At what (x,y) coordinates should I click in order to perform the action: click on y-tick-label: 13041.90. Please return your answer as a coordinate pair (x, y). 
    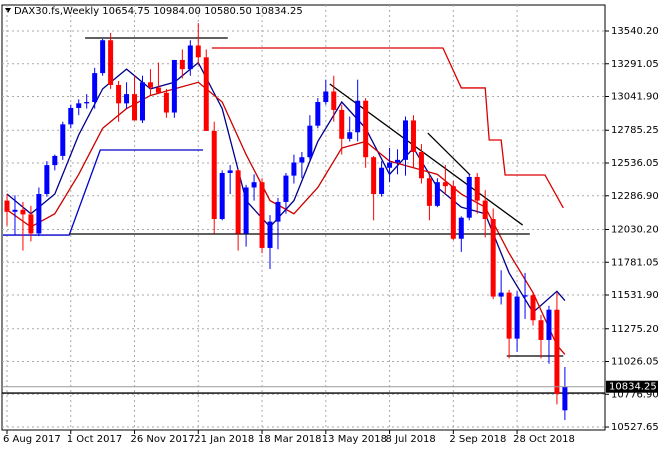
    Looking at the image, I should click on (635, 97).